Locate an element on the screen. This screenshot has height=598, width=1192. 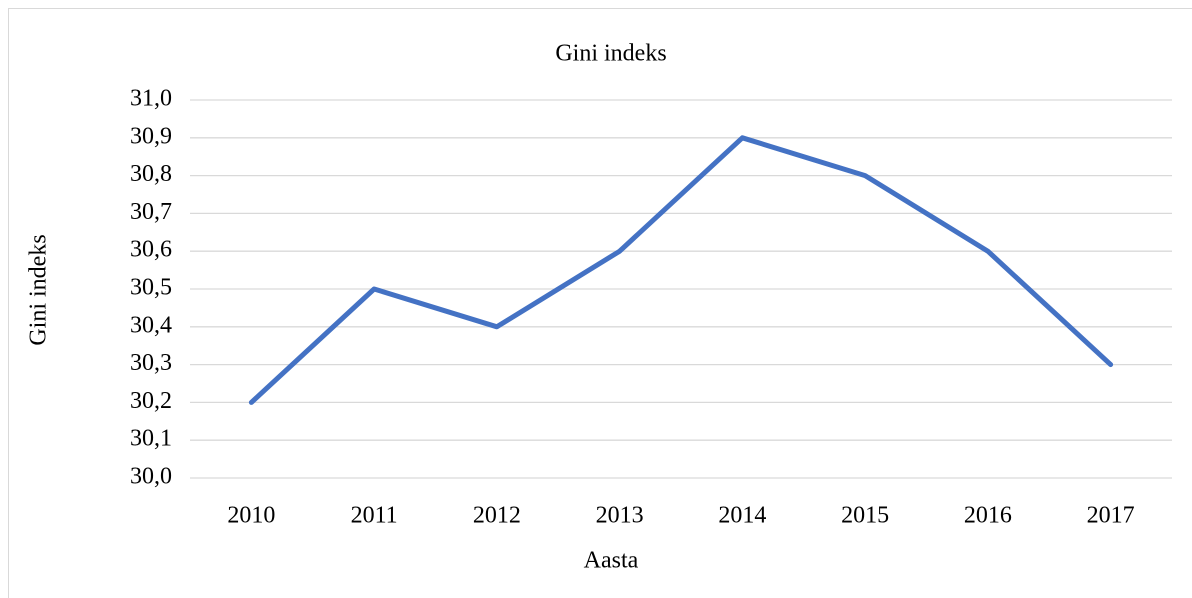
x-tick-label: 2013 is located at coordinates (620, 516).